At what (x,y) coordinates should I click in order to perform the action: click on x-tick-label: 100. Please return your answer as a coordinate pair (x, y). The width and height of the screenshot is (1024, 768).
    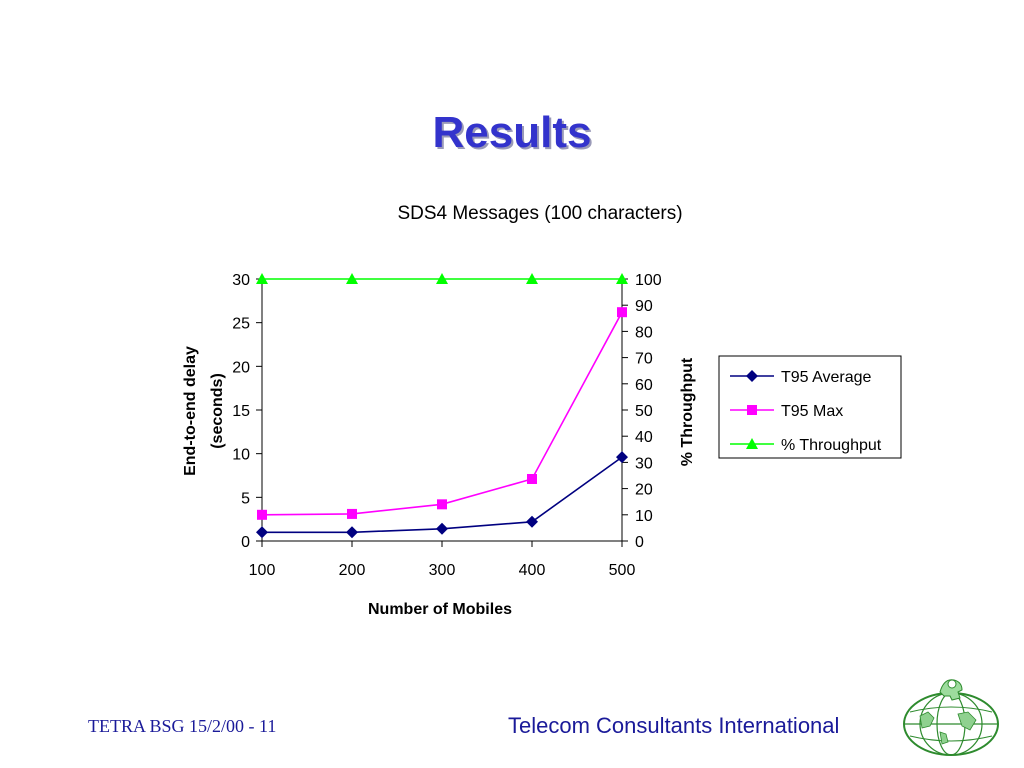
    Looking at the image, I should click on (262, 570).